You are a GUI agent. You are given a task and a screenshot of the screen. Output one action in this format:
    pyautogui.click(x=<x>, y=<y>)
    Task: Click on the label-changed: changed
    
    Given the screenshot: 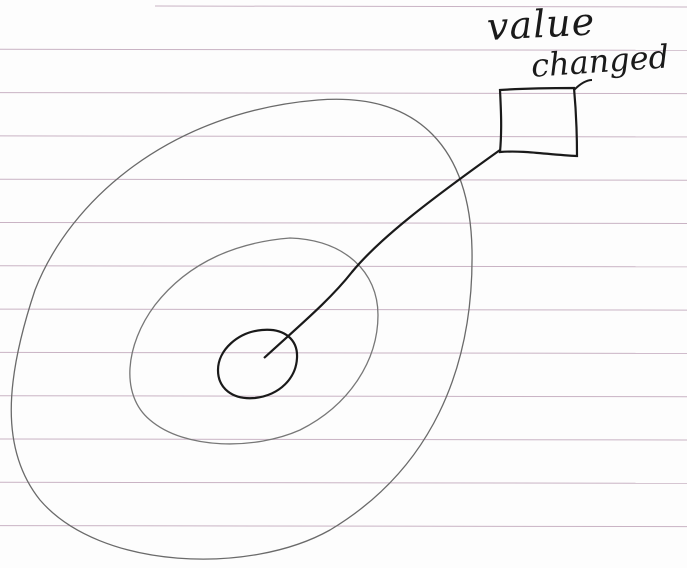 What is the action you would take?
    pyautogui.click(x=600, y=61)
    